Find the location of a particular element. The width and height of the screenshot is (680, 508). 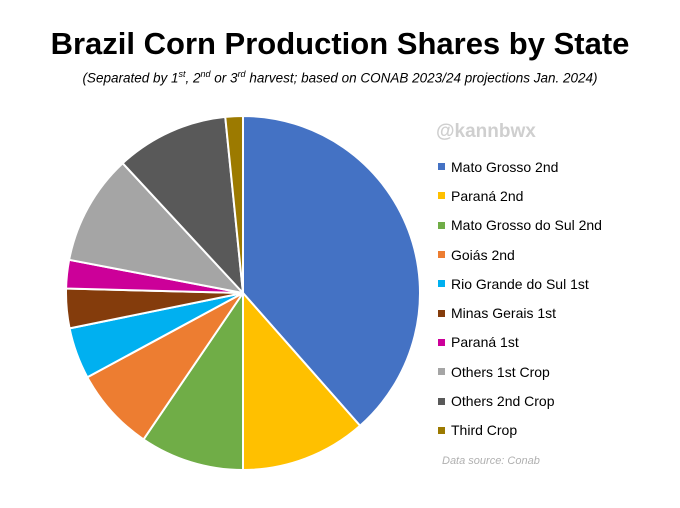

legend-label: Mato Grosso do Sul 2nd is located at coordinates (526, 225).